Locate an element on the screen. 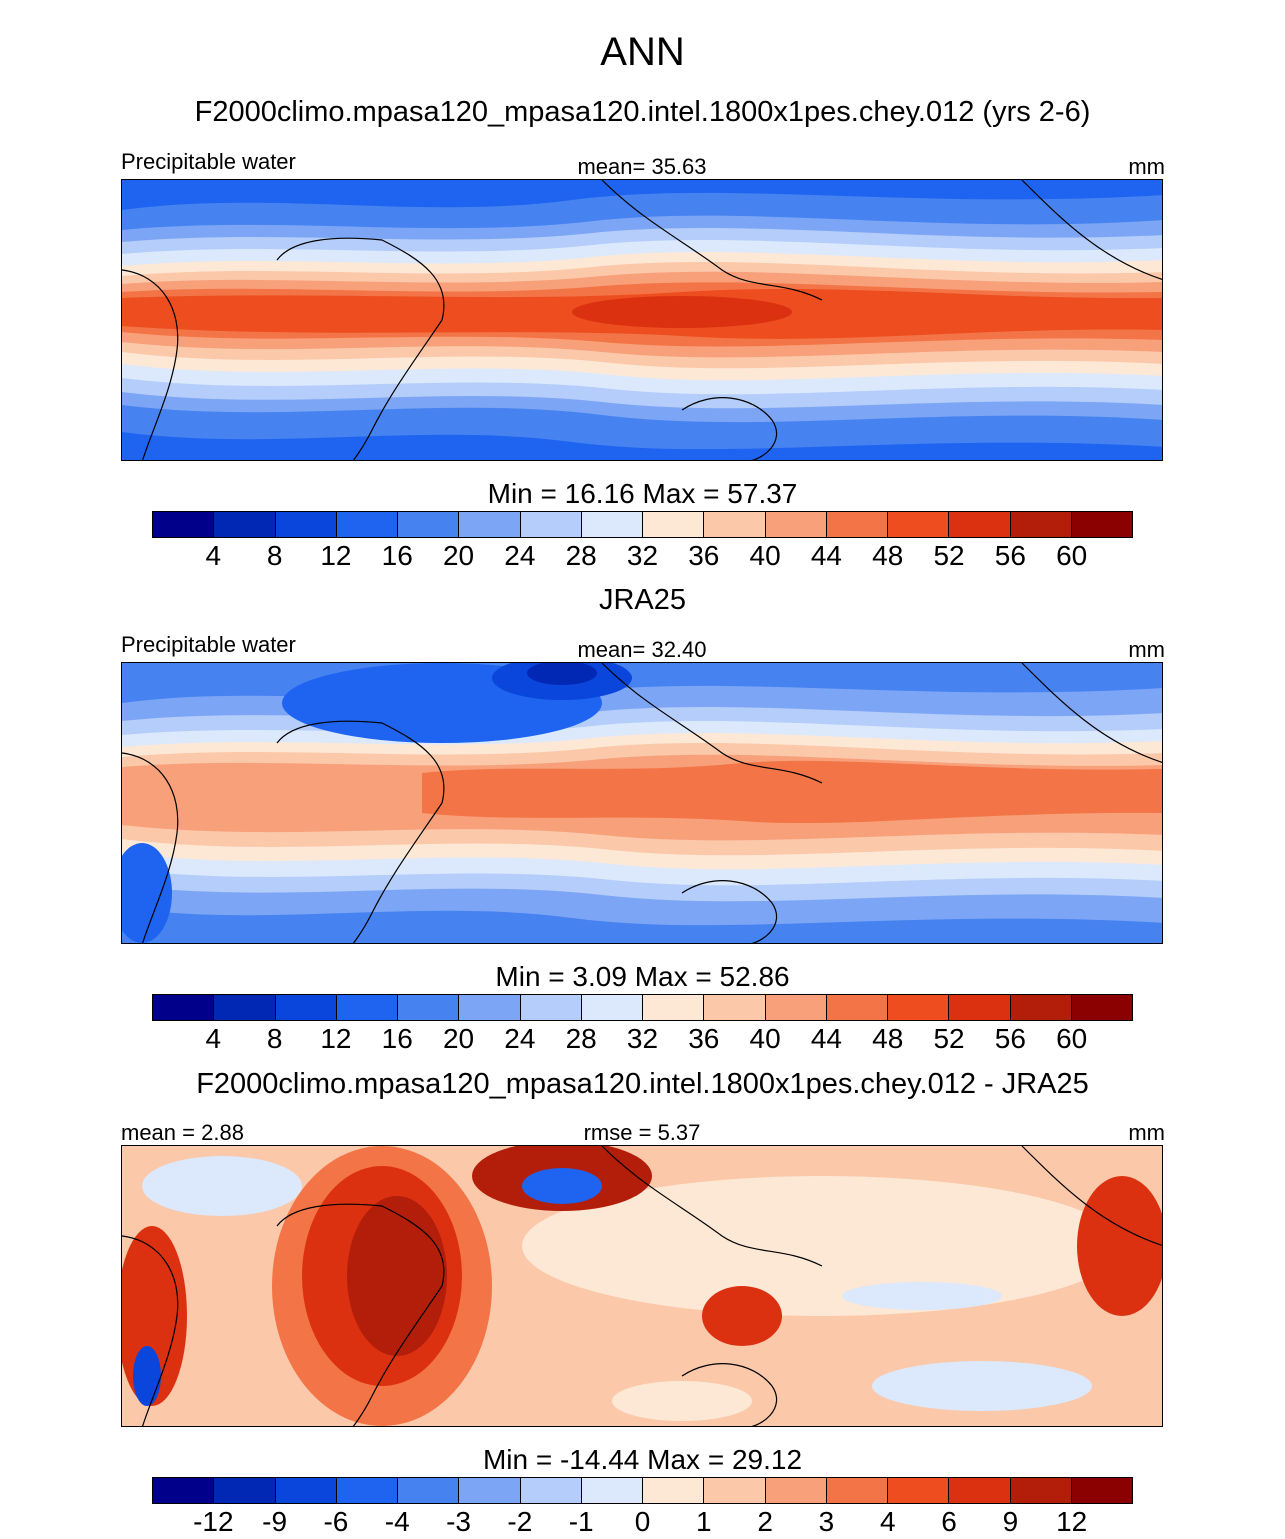  colorbar-tick-label: 40 is located at coordinates (765, 1038).